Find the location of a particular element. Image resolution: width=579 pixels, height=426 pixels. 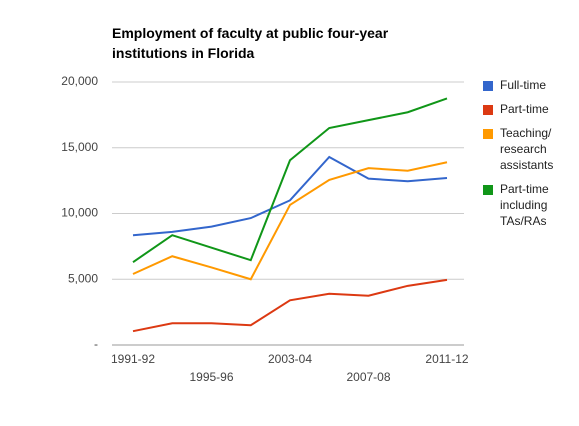

y-tick-label: - is located at coordinates (96, 344).